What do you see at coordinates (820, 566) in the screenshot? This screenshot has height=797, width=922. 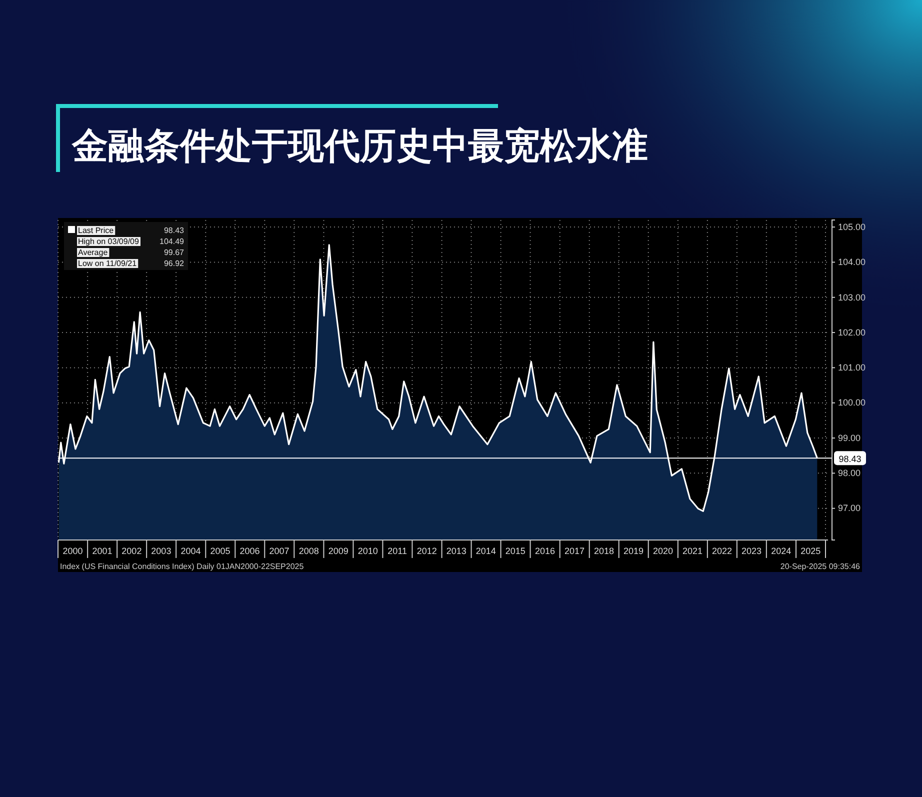 I see `text: 20-Sep-2025 09:35:46` at bounding box center [820, 566].